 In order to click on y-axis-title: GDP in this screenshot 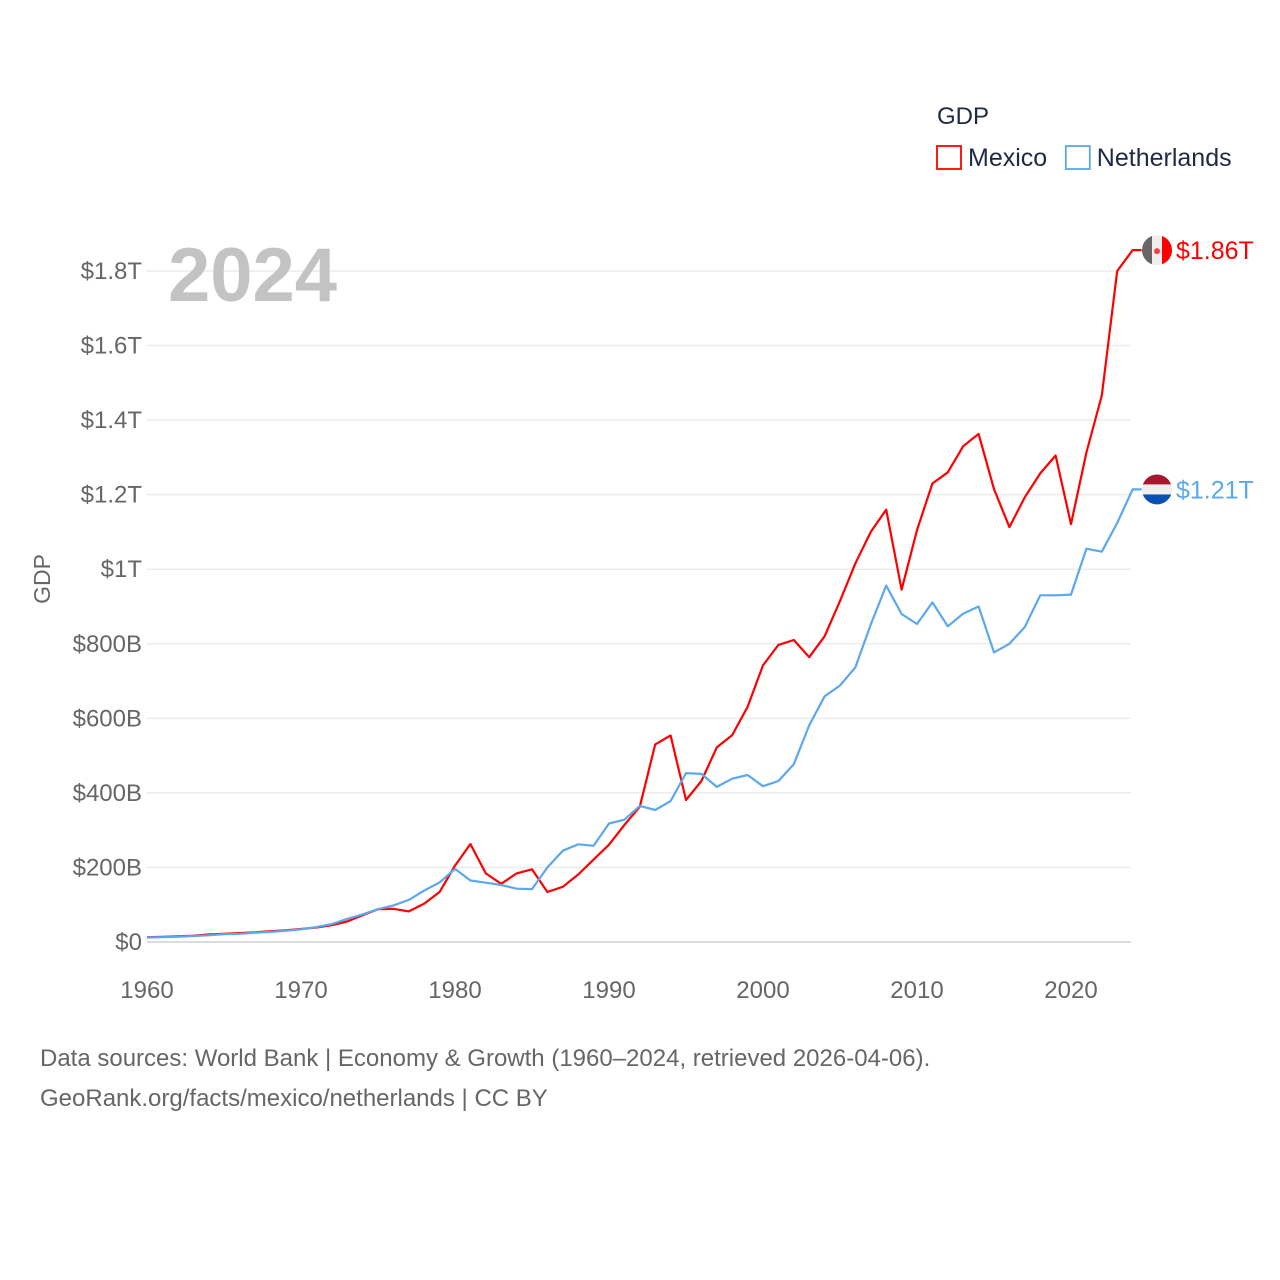, I will do `click(42, 579)`.